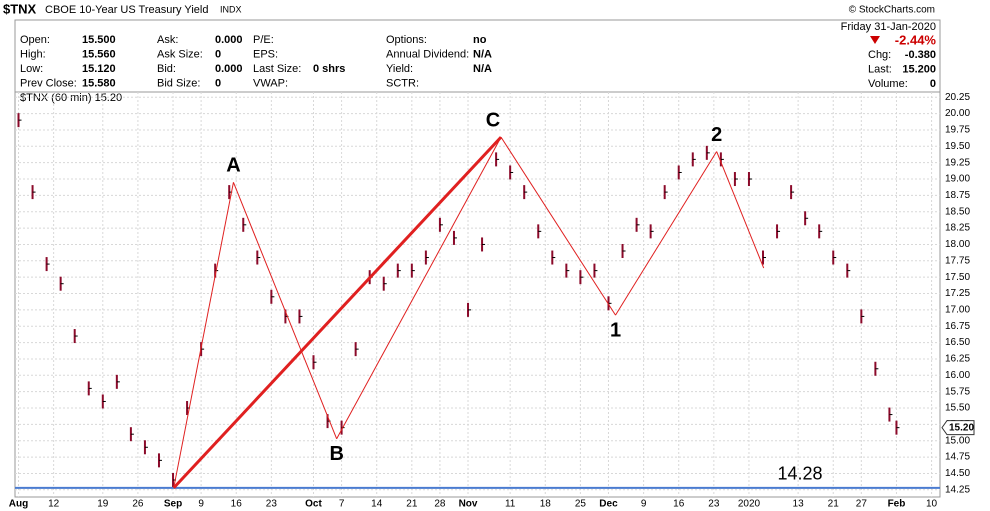  What do you see at coordinates (957, 260) in the screenshot?
I see `y-tick-label: 17.75` at bounding box center [957, 260].